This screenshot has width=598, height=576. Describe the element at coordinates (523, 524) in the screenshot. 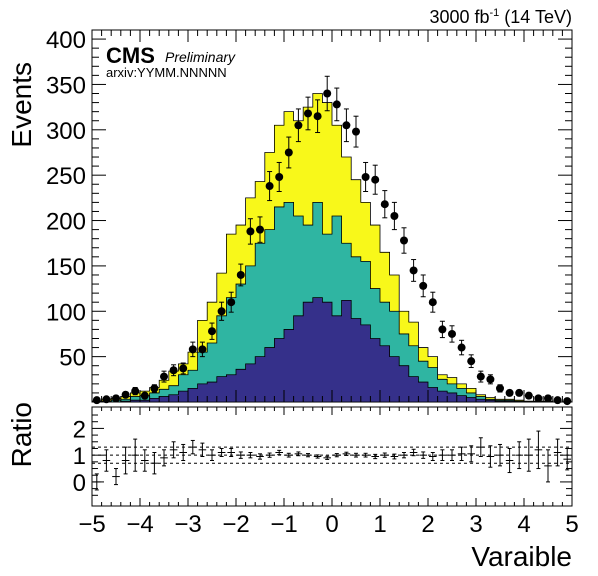

I see `x-tick-label: 4` at that location.